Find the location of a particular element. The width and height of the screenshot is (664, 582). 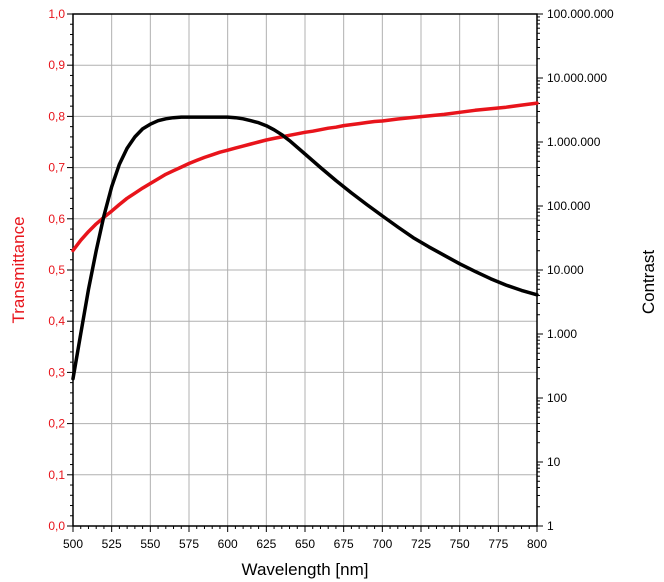

left-tick-label: 0,1 is located at coordinates (56, 475).